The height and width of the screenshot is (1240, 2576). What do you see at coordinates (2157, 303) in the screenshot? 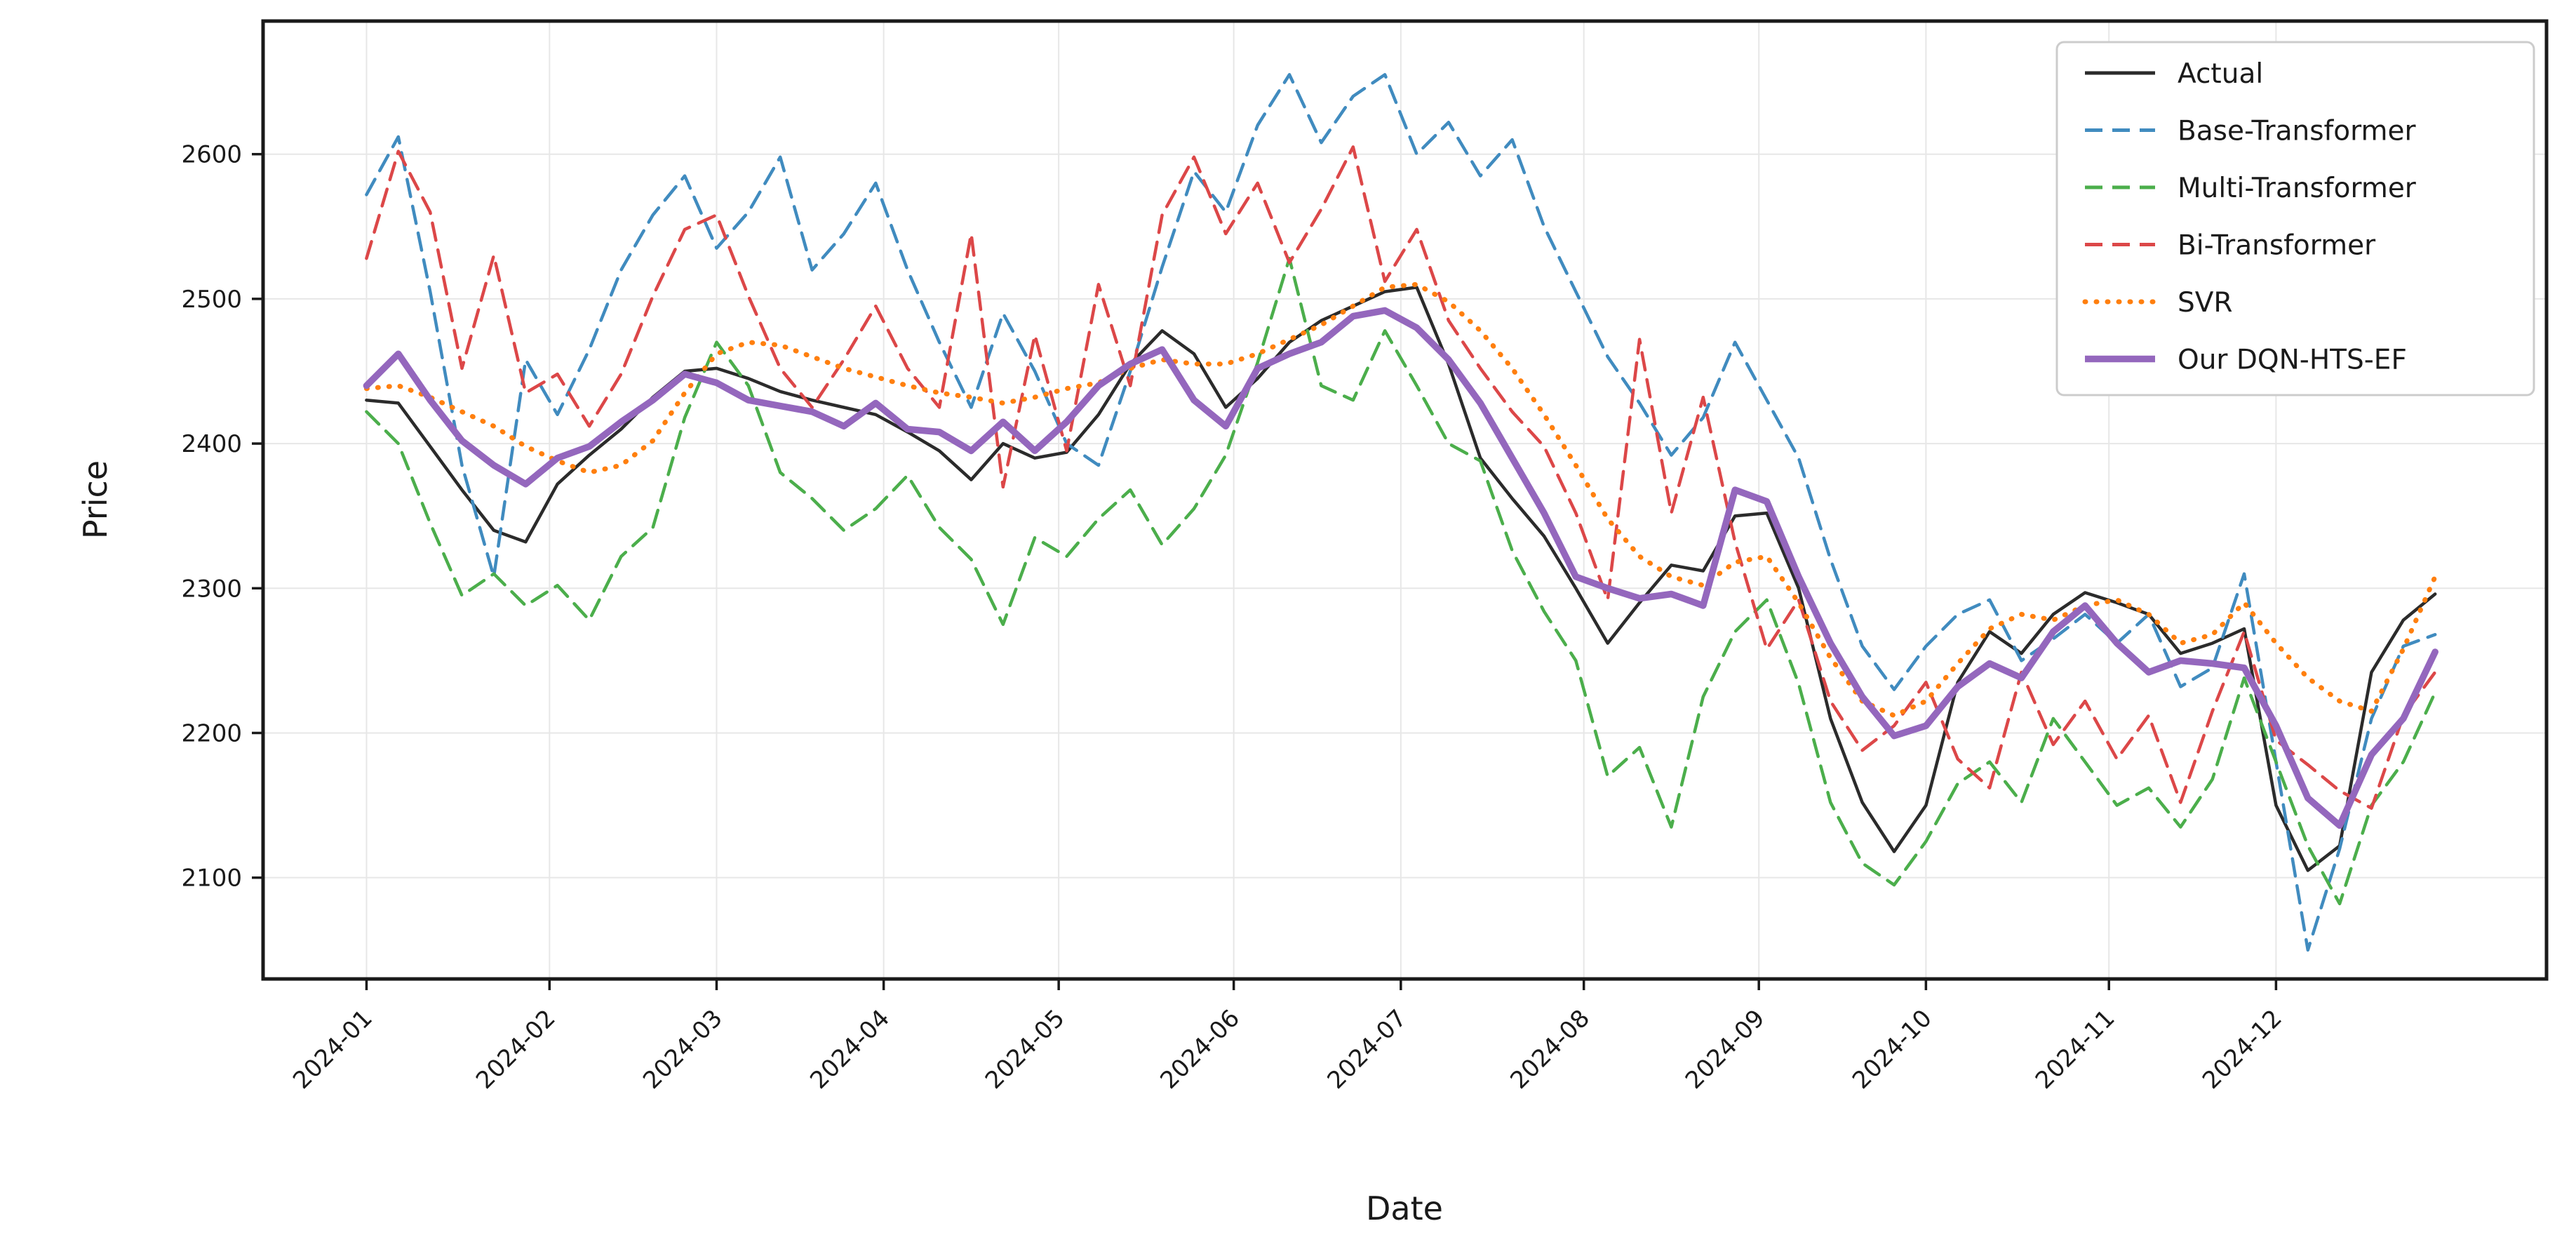
I see `legend-item: SVR` at bounding box center [2157, 303].